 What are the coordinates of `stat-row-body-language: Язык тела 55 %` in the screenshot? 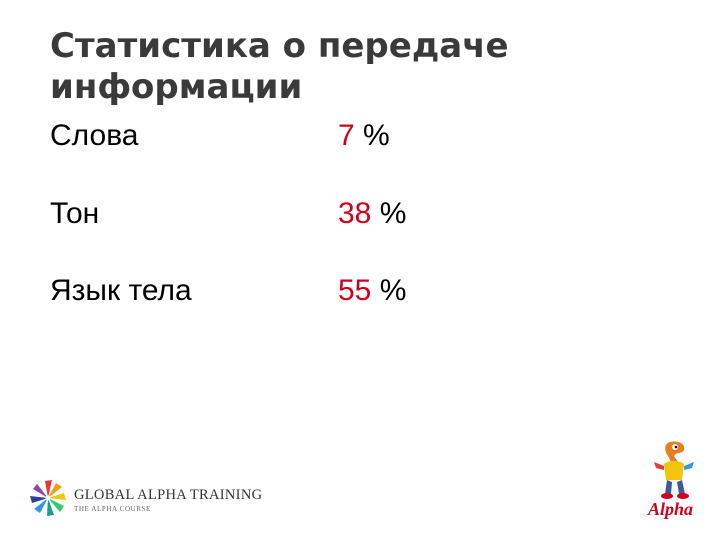 It's located at (260, 291).